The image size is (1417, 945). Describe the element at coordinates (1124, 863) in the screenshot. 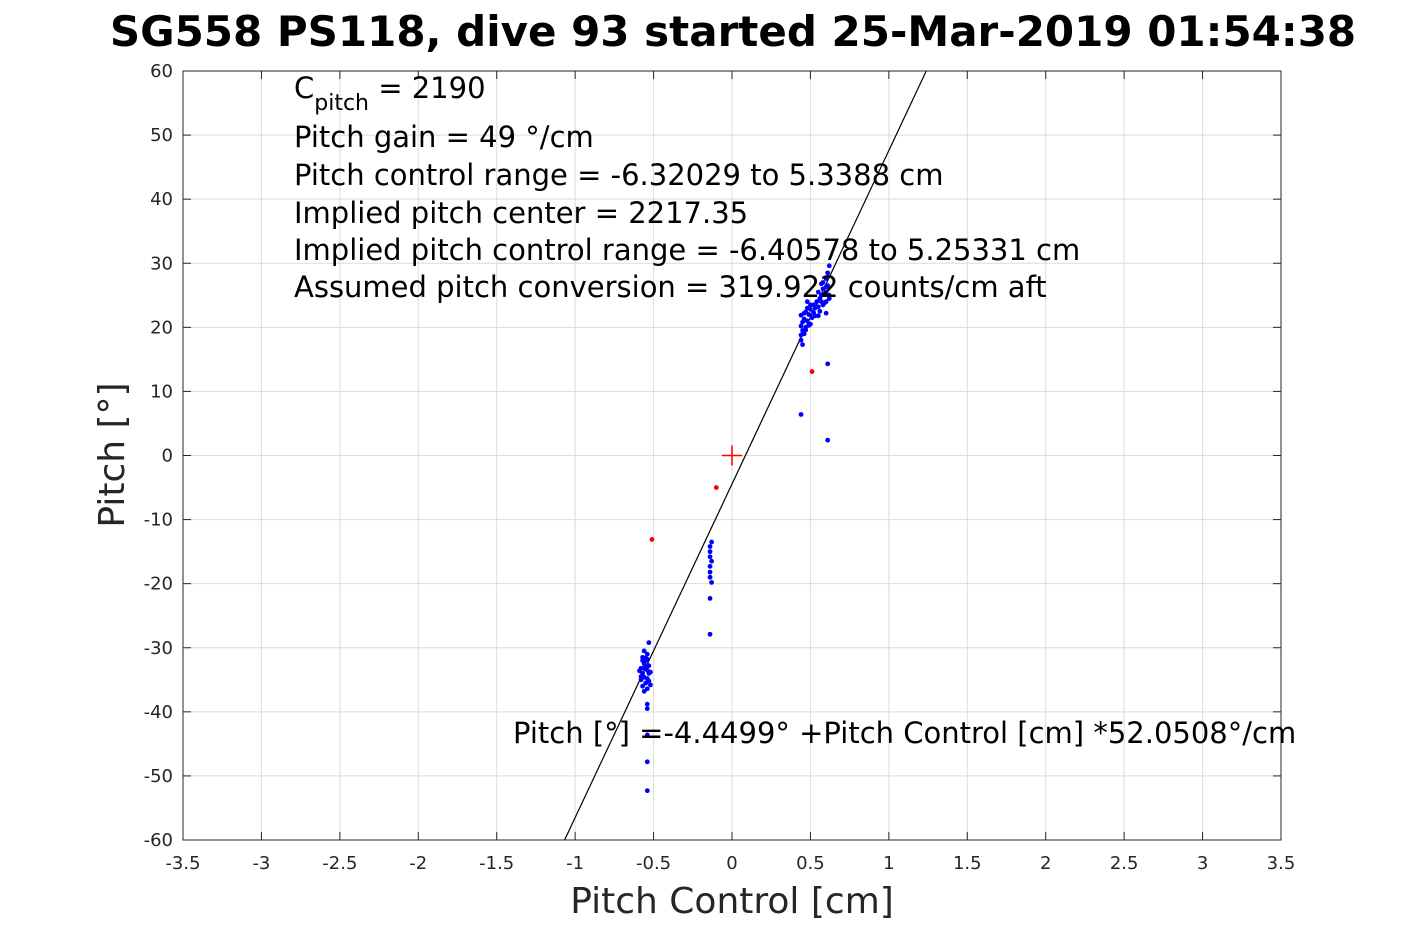

I see `x-tick-label: 2.5` at that location.